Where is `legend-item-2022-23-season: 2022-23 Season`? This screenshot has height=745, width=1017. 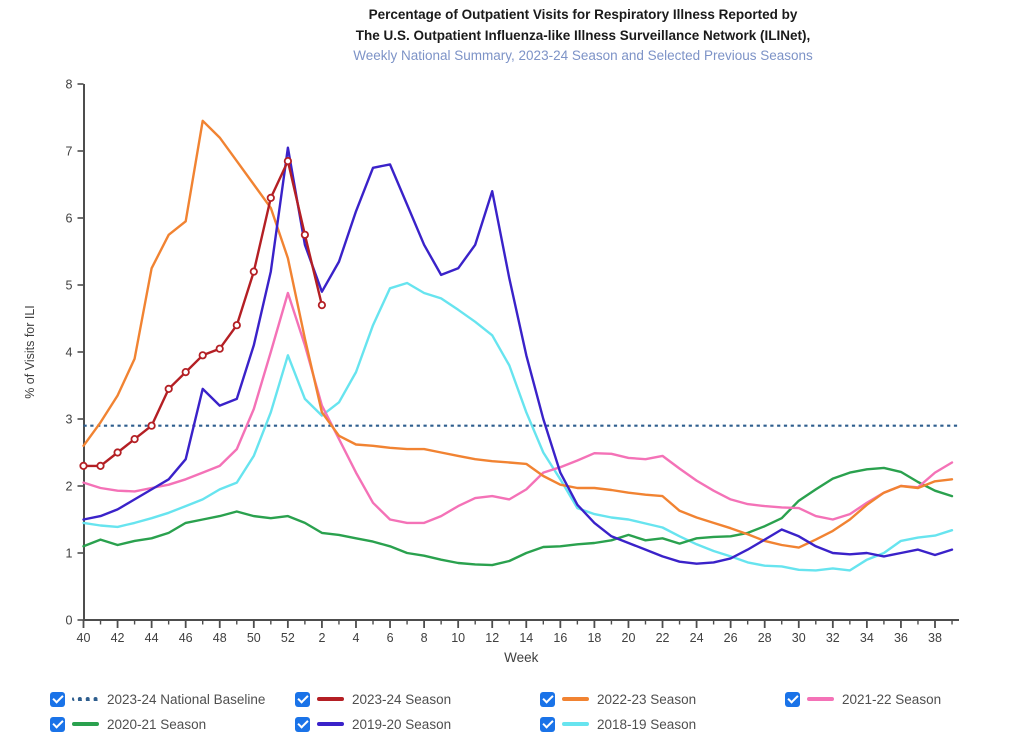 legend-item-2022-23-season: 2022-23 Season is located at coordinates (618, 699).